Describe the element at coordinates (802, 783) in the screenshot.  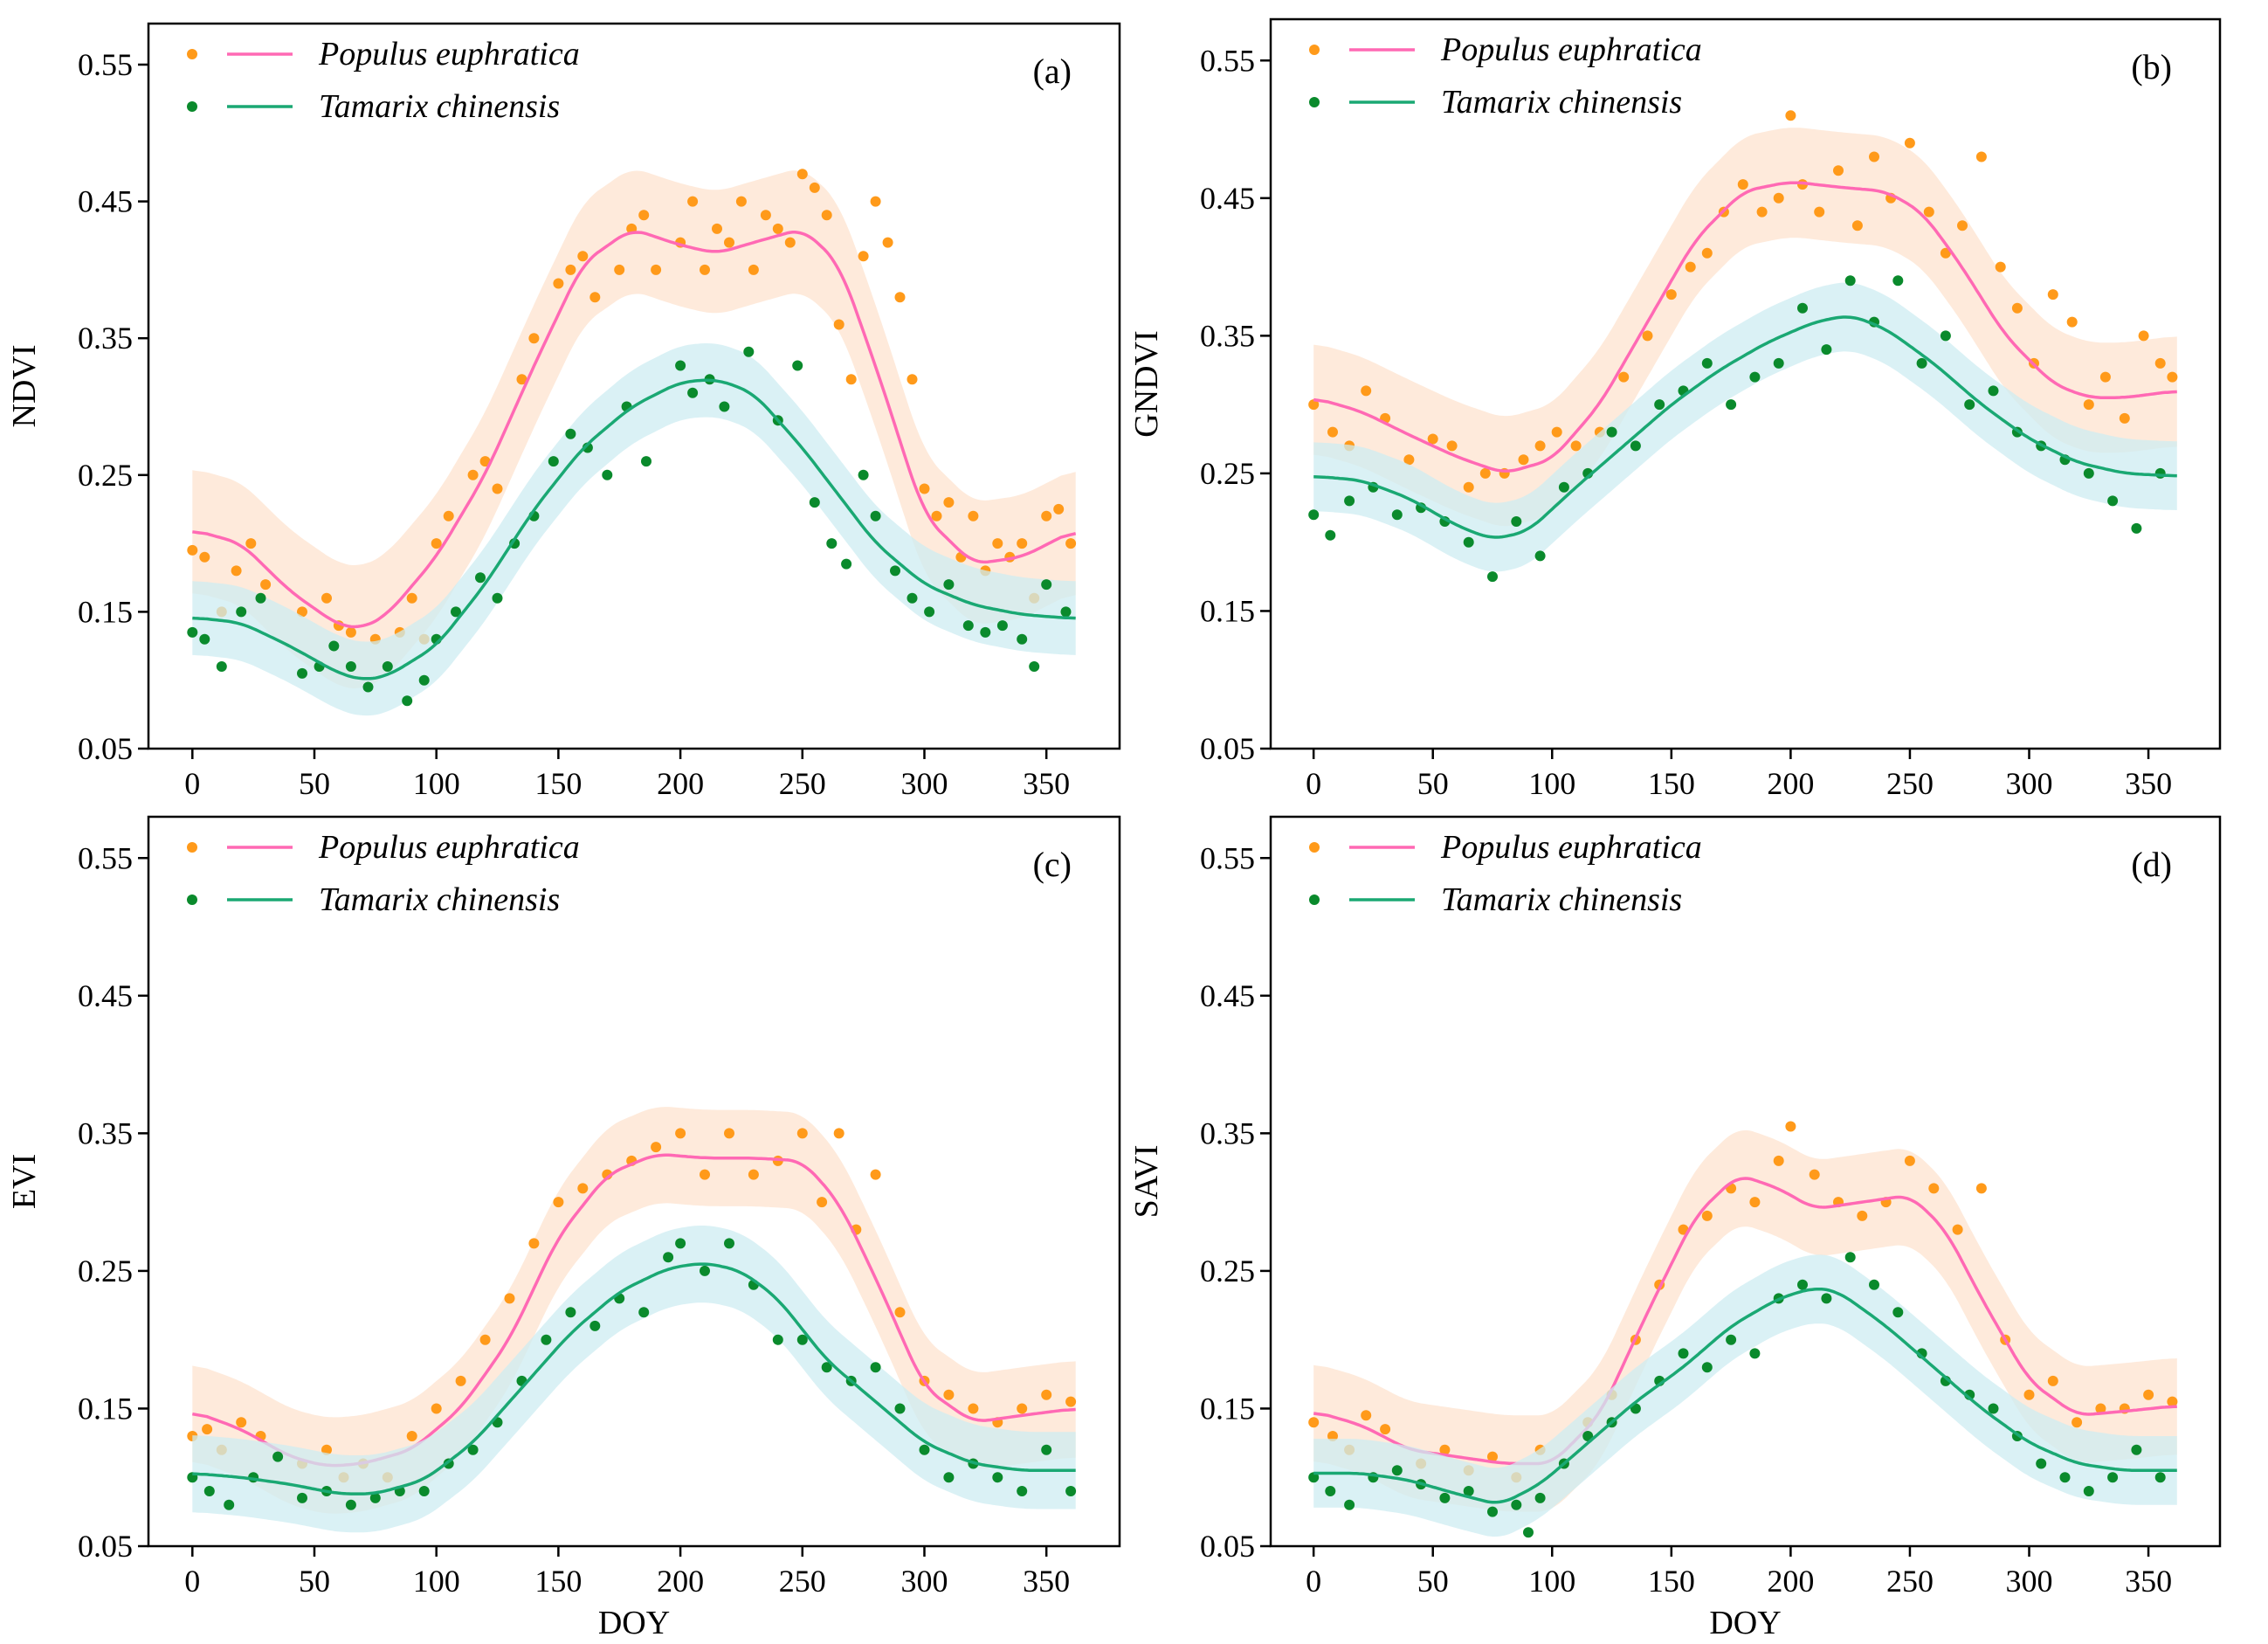
I see `x-tick-label: 250` at that location.